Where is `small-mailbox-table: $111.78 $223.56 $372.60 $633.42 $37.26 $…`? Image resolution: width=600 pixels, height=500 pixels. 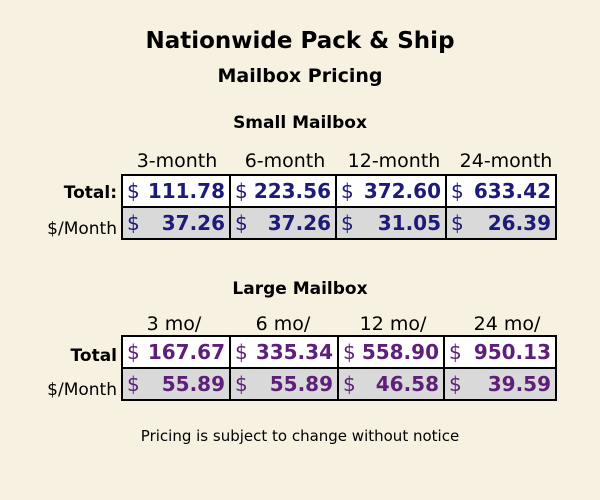 small-mailbox-table: $111.78 $223.56 $372.60 $633.42 $37.26 $… is located at coordinates (339, 207).